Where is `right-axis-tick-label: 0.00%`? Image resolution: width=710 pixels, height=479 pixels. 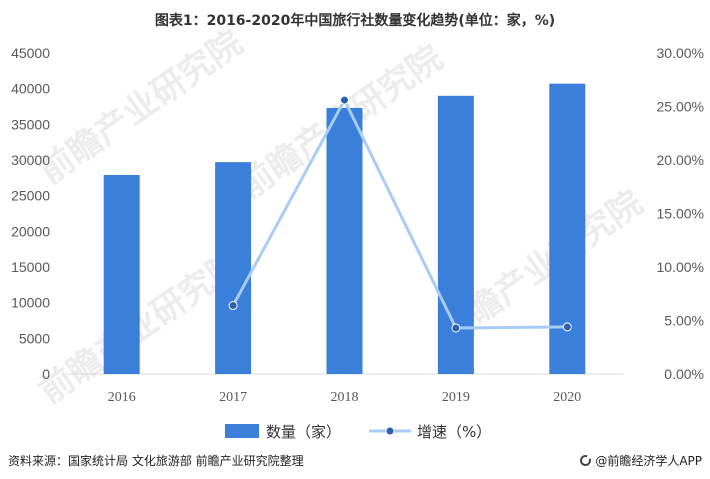 right-axis-tick-label: 0.00% is located at coordinates (684, 374).